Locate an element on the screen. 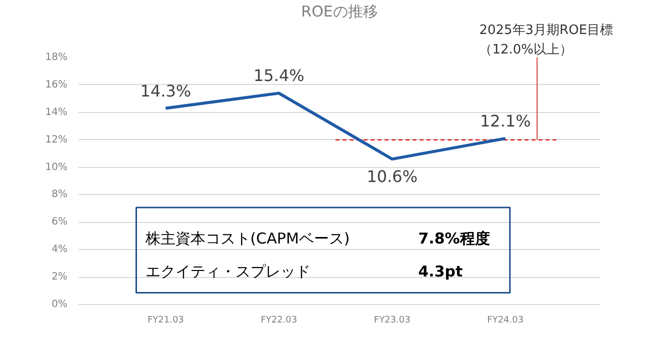 This screenshot has height=338, width=645. chart-title: ROEの推移 is located at coordinates (339, 11).